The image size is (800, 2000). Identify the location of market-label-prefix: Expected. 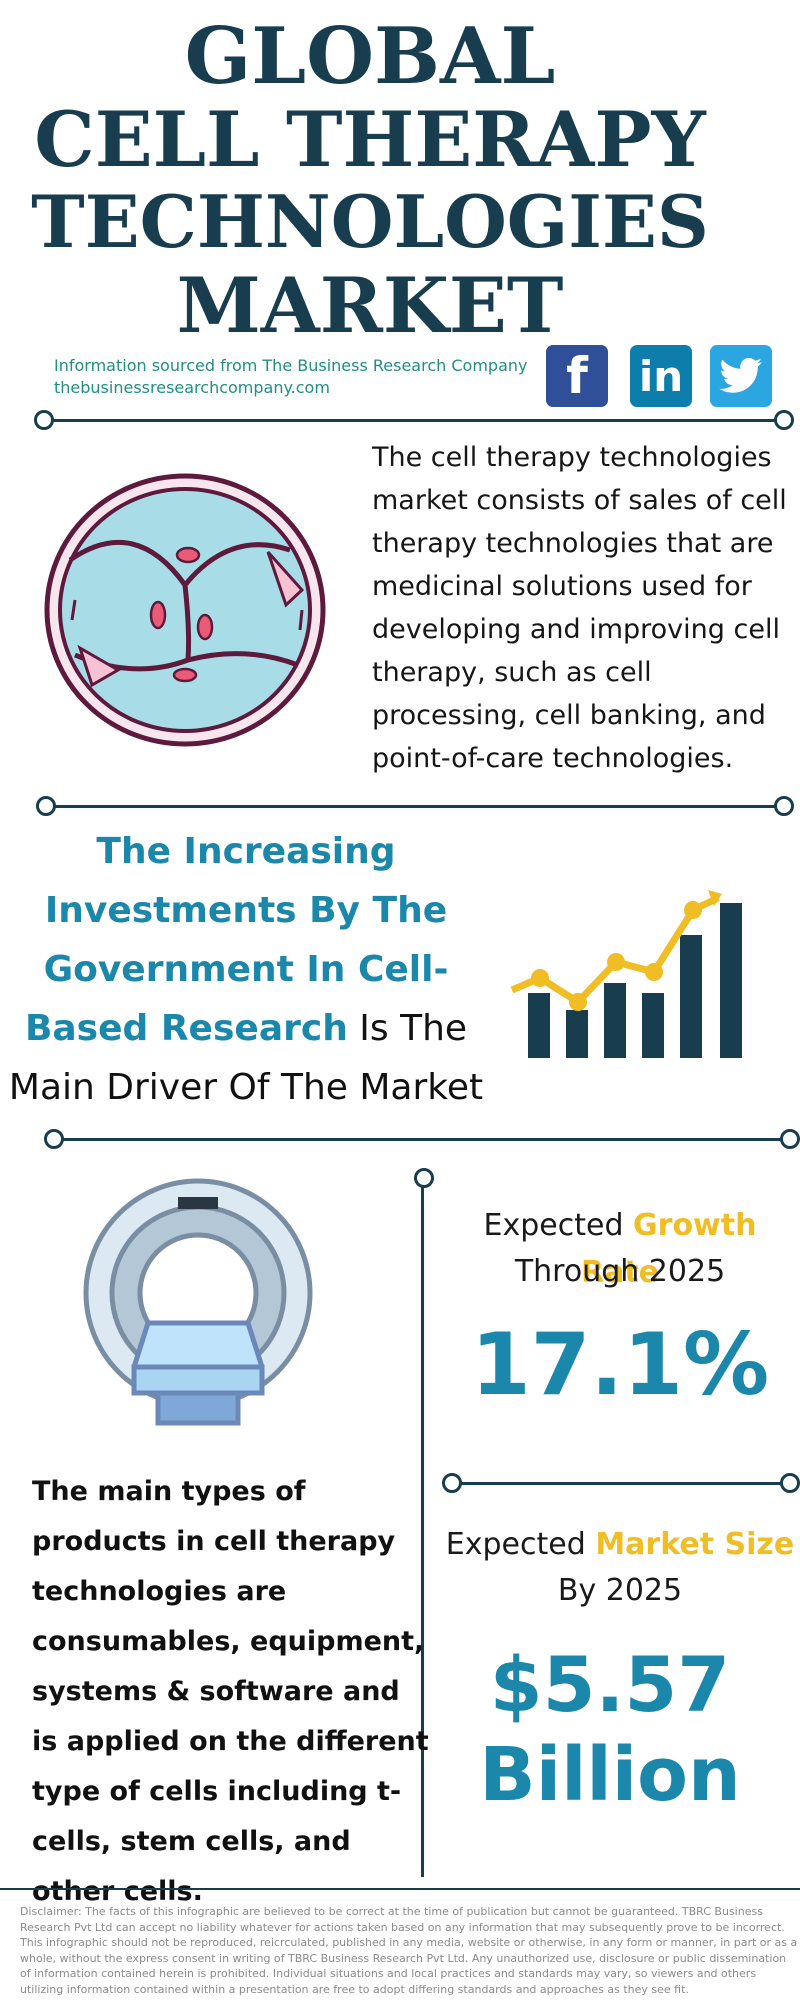
(520, 1544).